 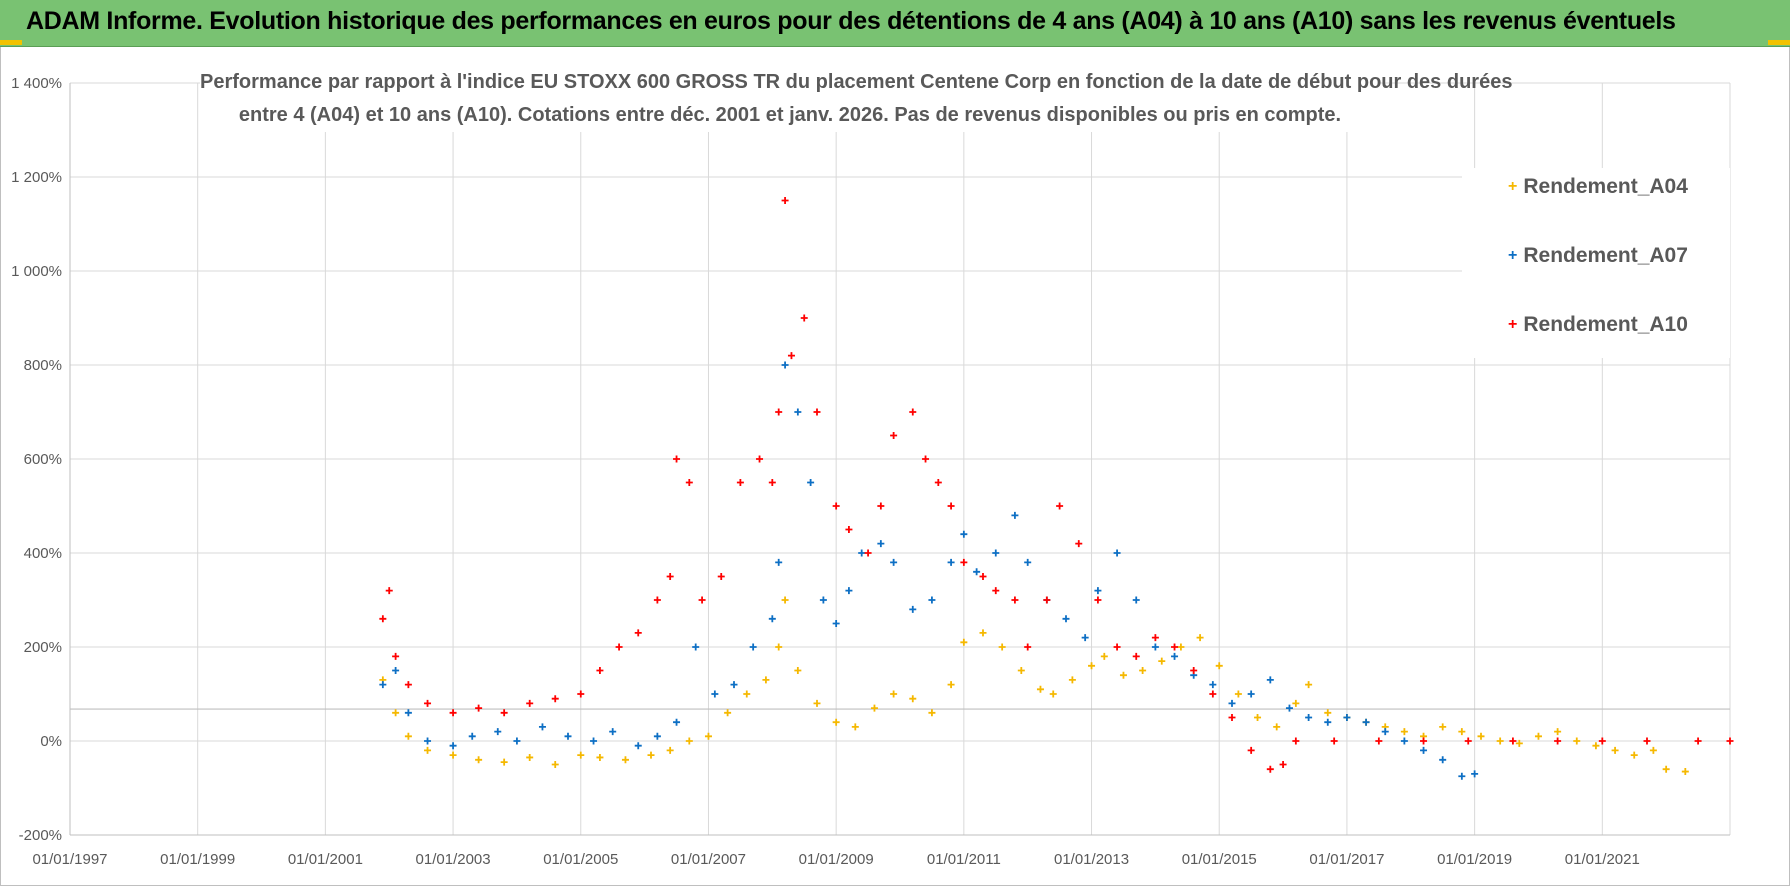 I want to click on x-tick-label: 01/01/2001, so click(x=325, y=859).